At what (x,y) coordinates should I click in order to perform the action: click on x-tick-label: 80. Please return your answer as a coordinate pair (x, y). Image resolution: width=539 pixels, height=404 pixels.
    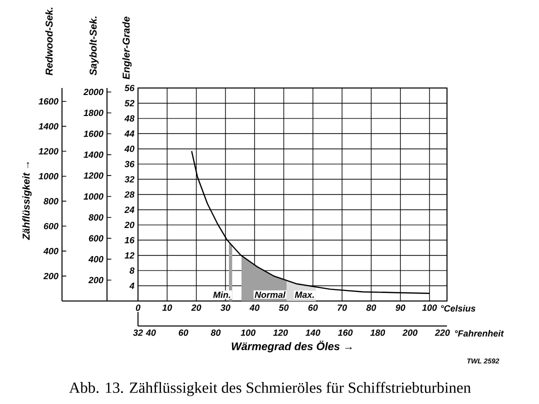
    Looking at the image, I should click on (371, 307).